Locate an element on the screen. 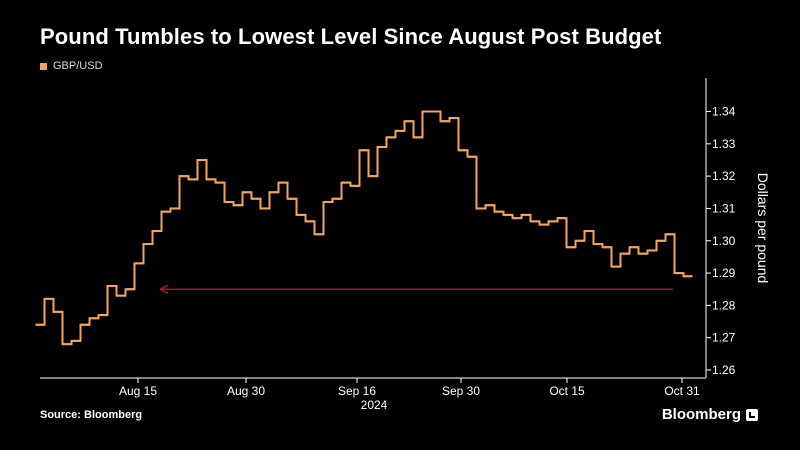 This screenshot has height=450, width=800. y-tick-label: 1.31 is located at coordinates (724, 208).